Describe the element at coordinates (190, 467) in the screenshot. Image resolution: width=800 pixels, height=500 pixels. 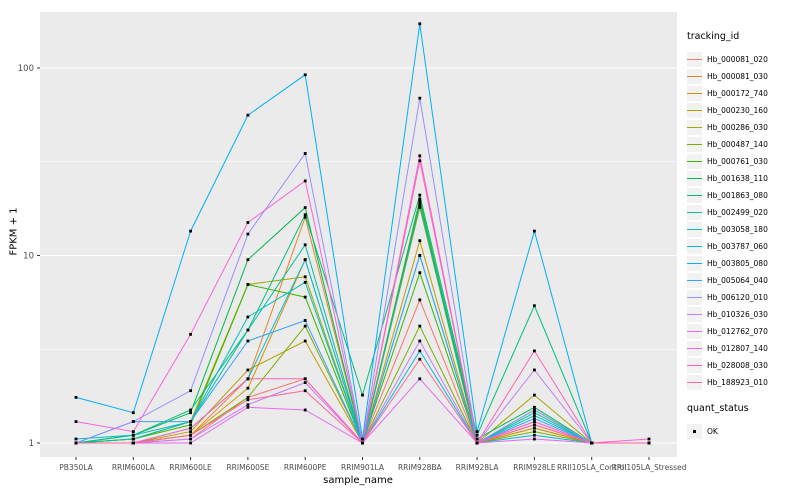
I see `x-tick-label: RRIM600LE` at that location.